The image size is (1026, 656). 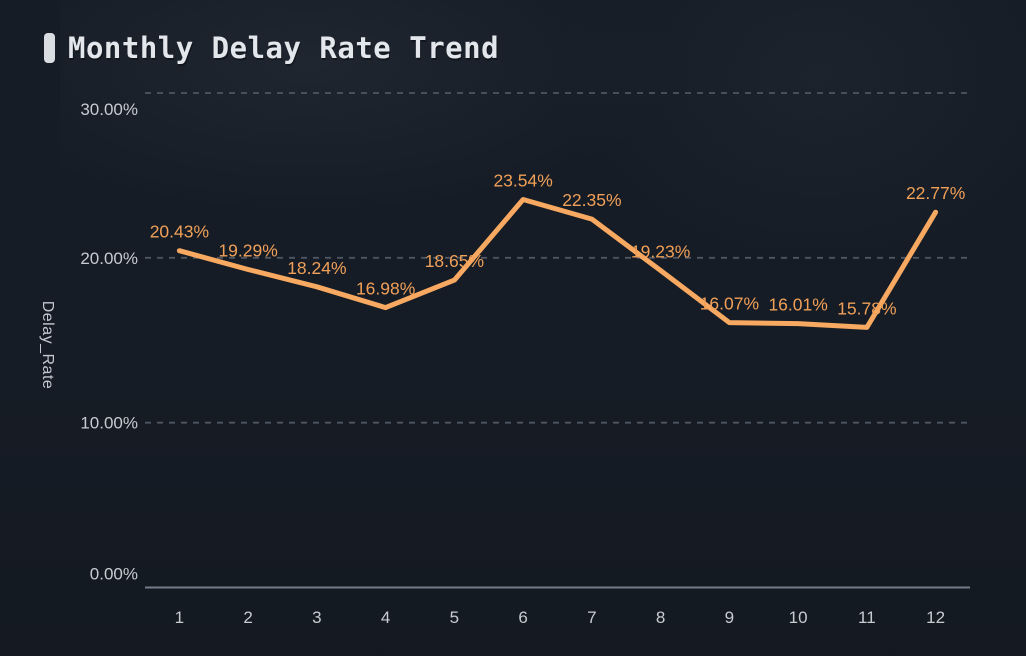 I want to click on data-label: 18.65%, so click(x=454, y=261).